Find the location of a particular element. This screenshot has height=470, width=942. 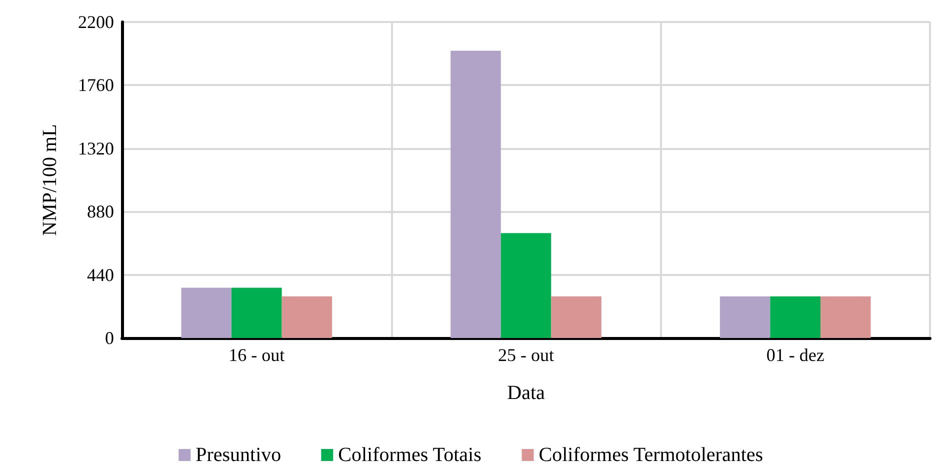

x-axis-title: Data is located at coordinates (526, 393).